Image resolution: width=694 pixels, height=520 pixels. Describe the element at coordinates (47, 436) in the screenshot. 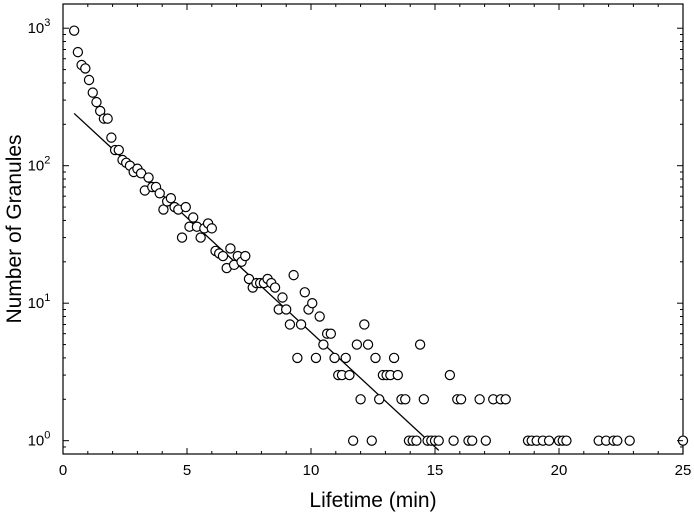

I see `y-tick-exponent: 0` at that location.